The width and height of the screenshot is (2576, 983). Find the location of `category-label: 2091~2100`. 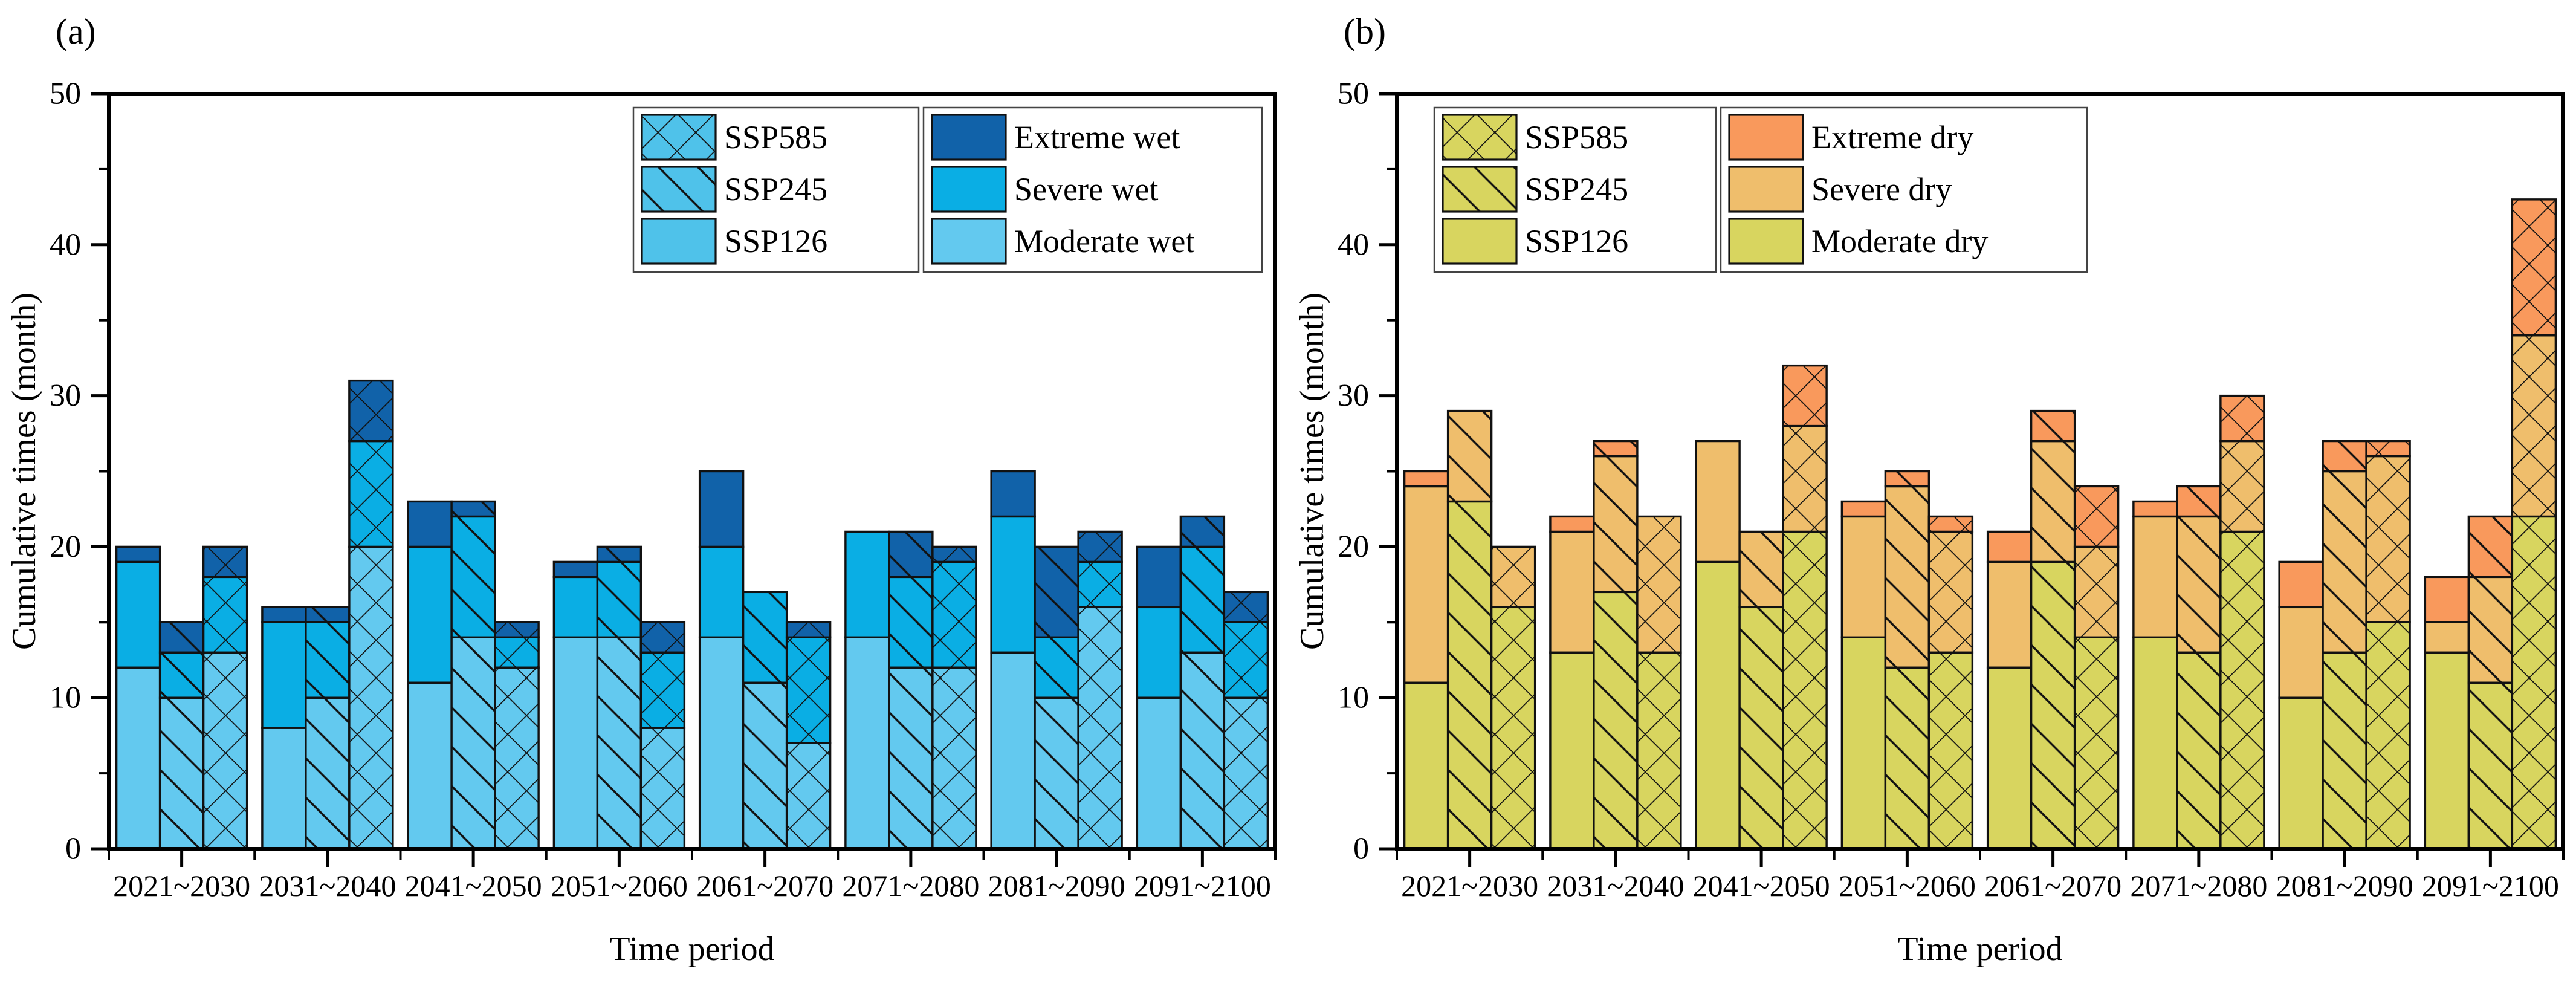

category-label: 2091~2100 is located at coordinates (1202, 886).